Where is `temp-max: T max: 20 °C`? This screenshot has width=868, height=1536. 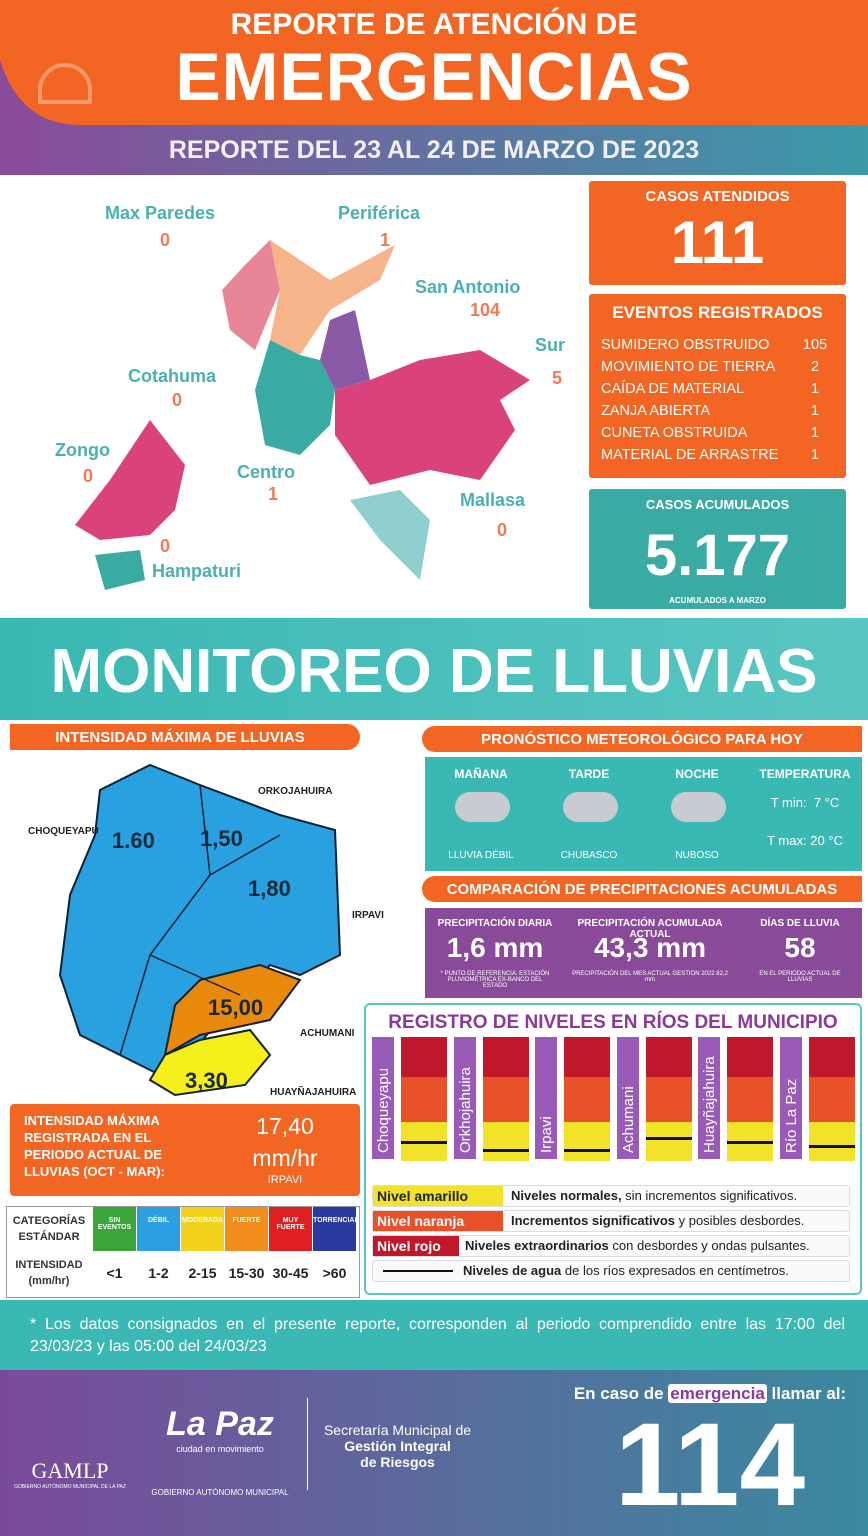 temp-max: T max: 20 °C is located at coordinates (805, 840).